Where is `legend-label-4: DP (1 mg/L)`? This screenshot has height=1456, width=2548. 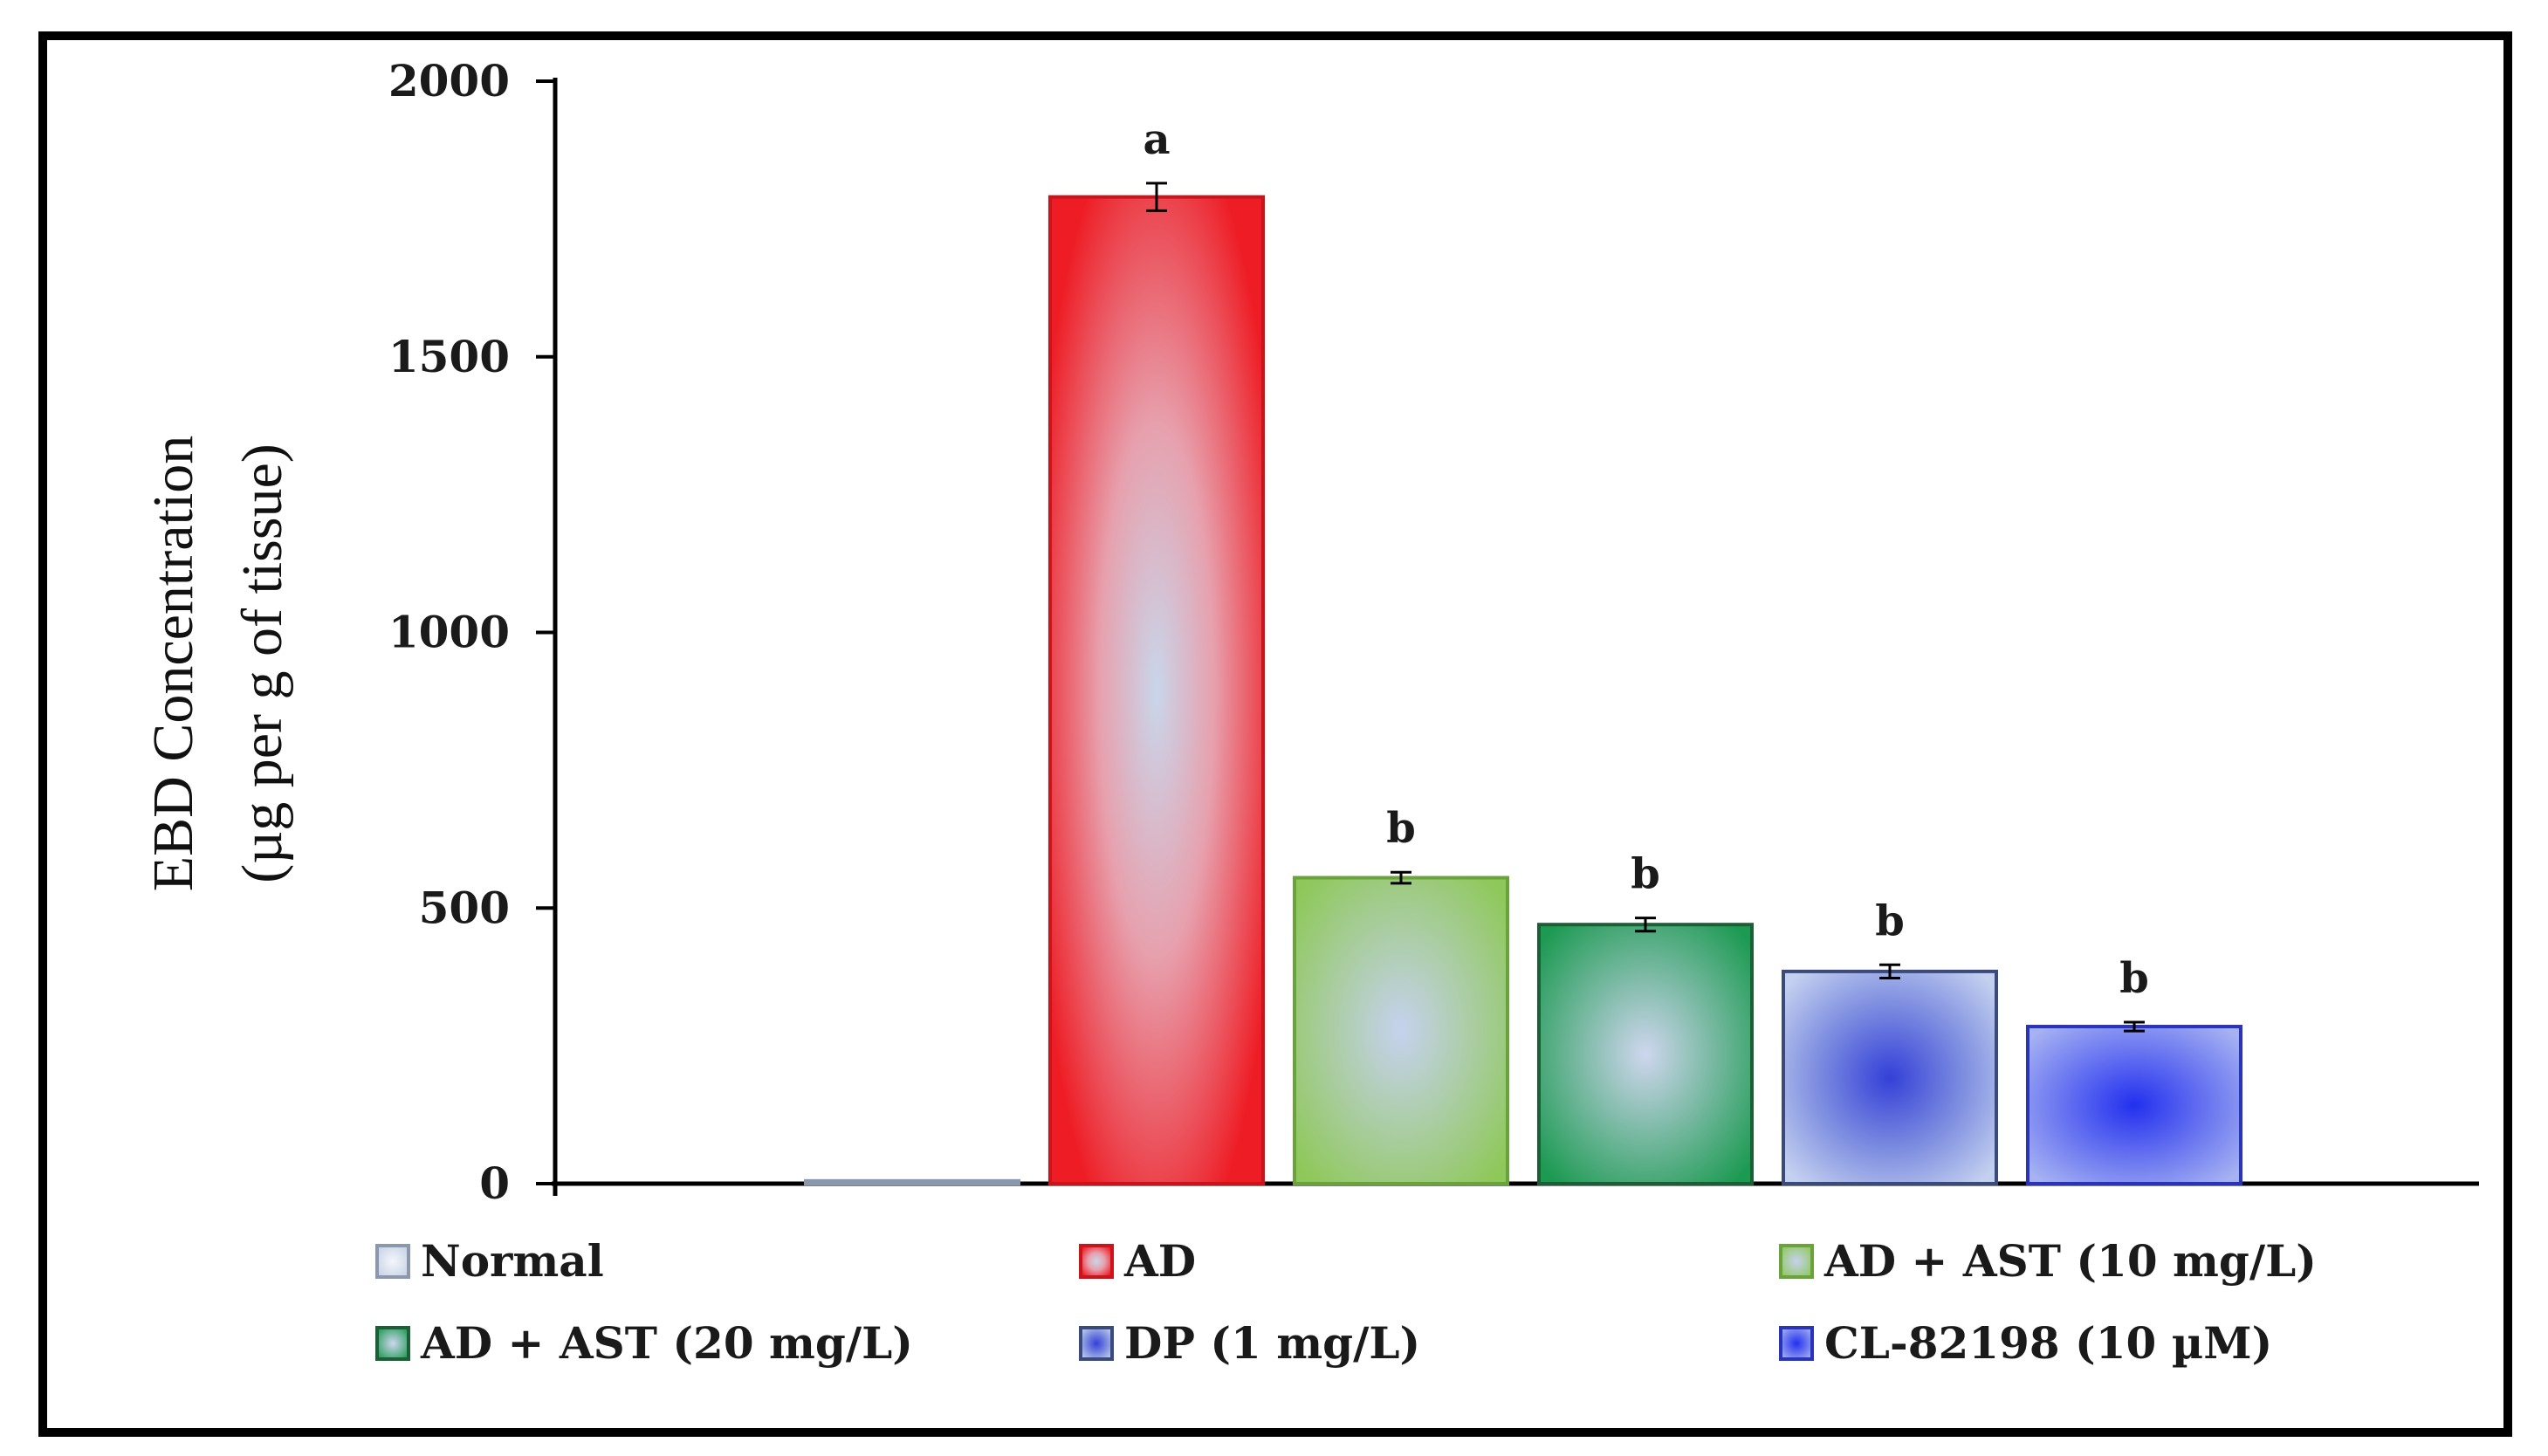
legend-label-4: DP (1 mg/L) is located at coordinates (1272, 1343).